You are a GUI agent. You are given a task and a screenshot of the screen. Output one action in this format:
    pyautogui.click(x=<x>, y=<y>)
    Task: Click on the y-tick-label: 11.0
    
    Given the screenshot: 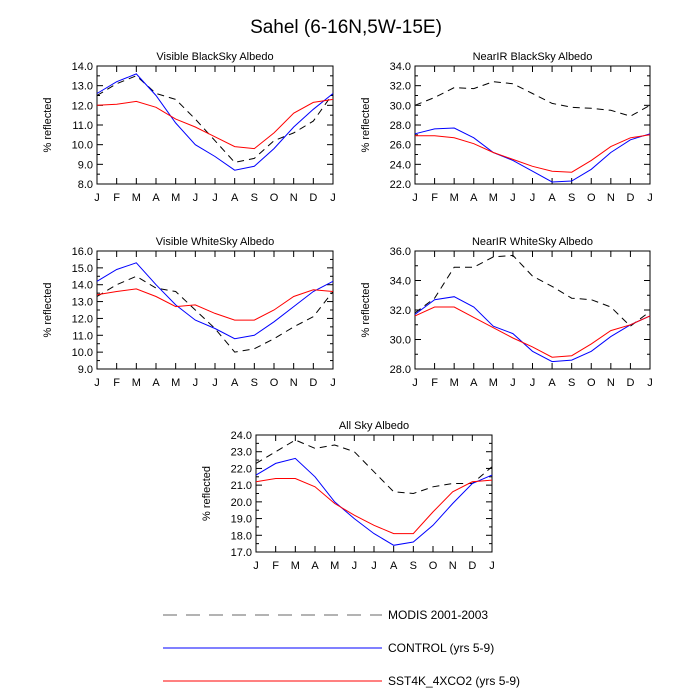 What is the action you would take?
    pyautogui.click(x=82, y=336)
    